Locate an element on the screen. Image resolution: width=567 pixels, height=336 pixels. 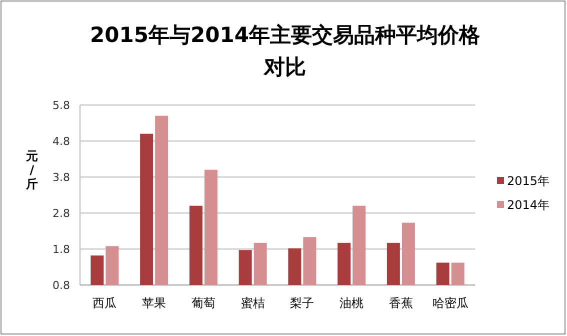
x-tick-label: 葡萄 is located at coordinates (203, 303).